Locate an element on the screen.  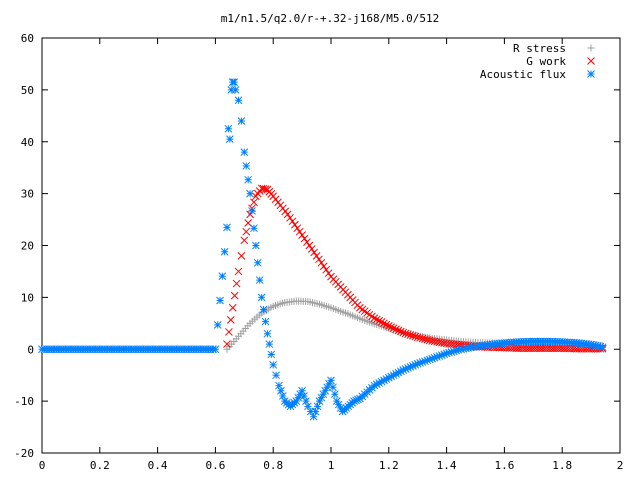
y-tick-label: 0 is located at coordinates (30, 349).